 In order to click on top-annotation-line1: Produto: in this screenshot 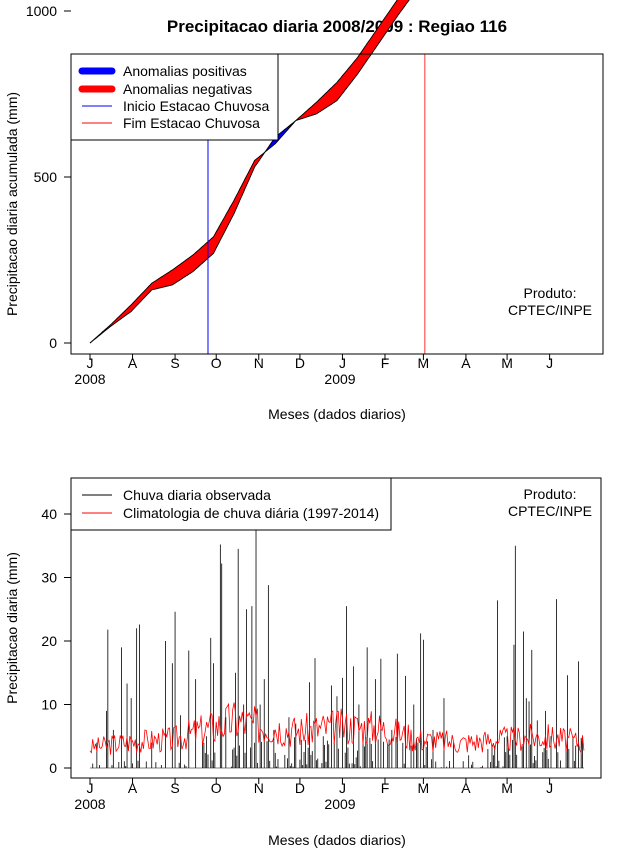, I will do `click(550, 293)`.